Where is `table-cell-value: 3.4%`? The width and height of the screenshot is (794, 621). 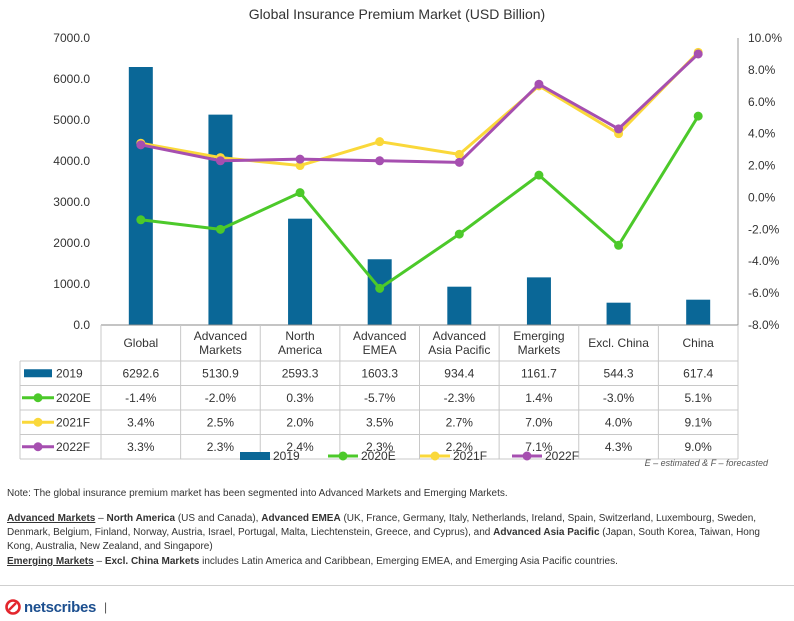 table-cell-value: 3.4% is located at coordinates (141, 422).